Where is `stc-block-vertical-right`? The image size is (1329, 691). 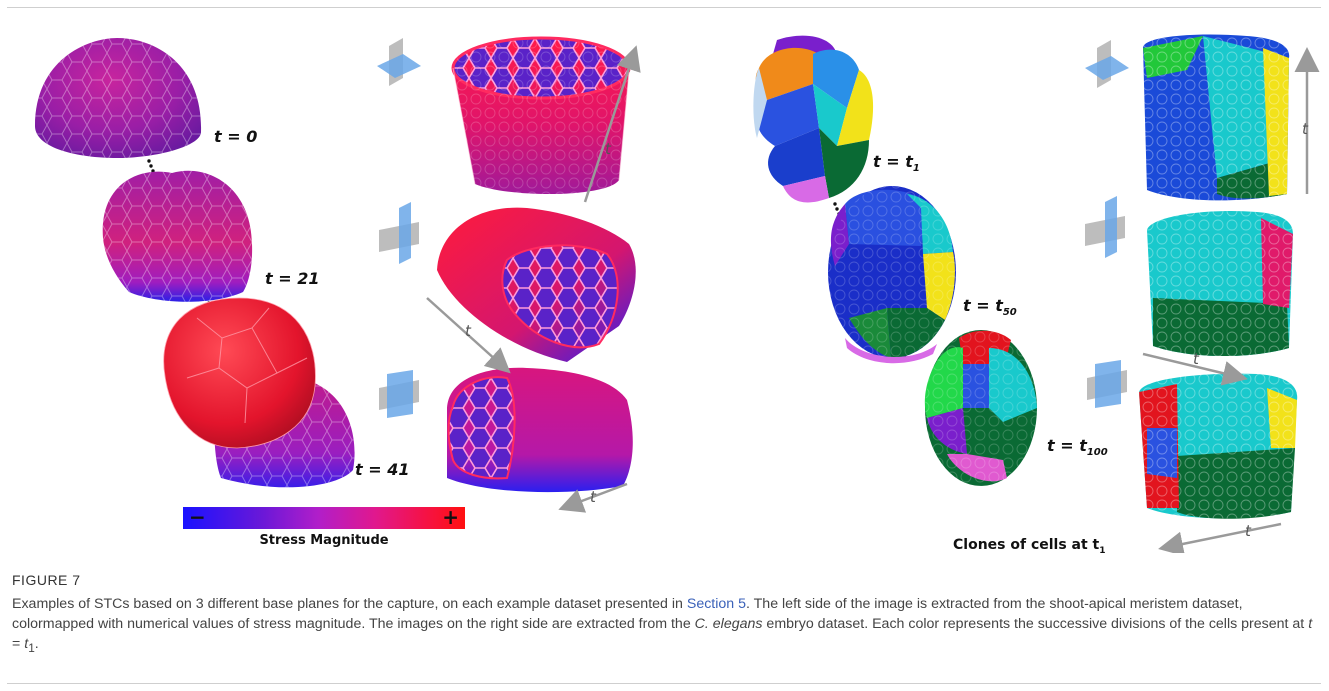
stc-block-vertical-right is located at coordinates (1220, 283).